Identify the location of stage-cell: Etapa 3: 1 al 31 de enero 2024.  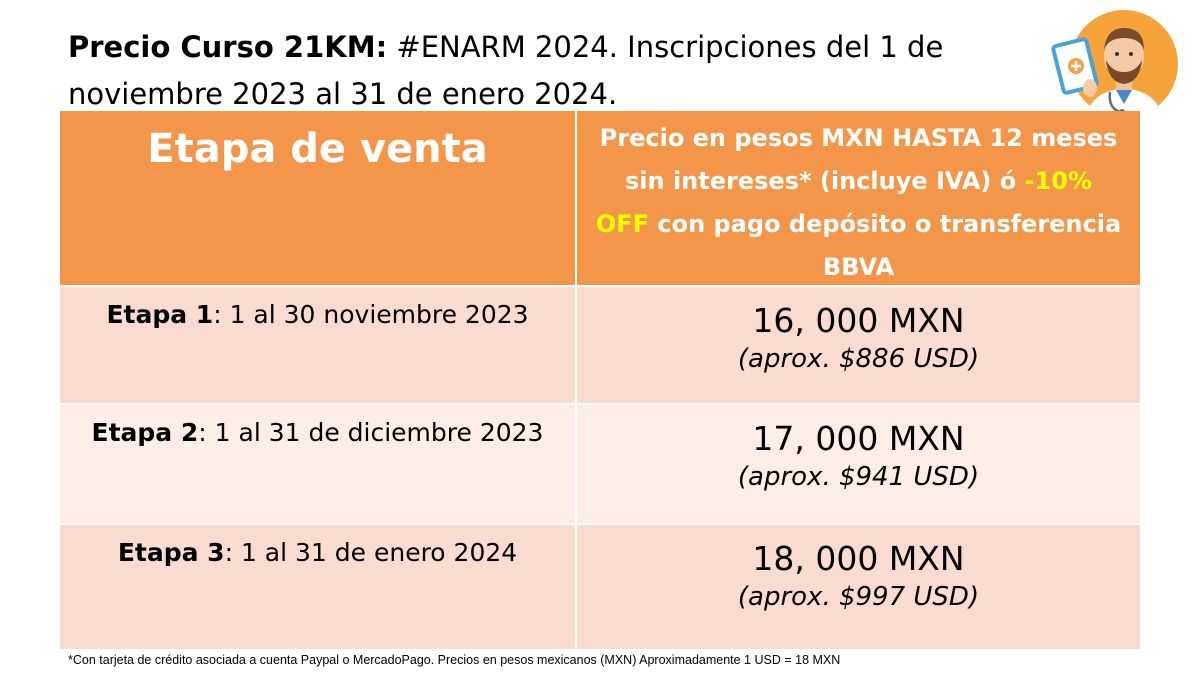
(318, 587).